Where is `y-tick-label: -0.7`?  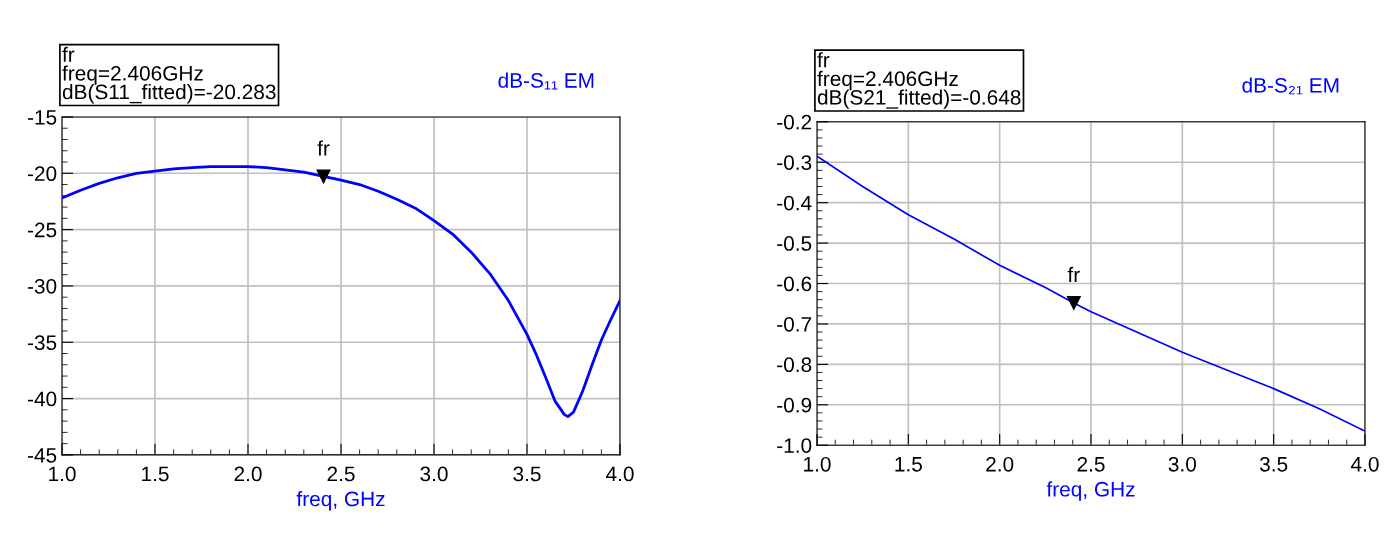 y-tick-label: -0.7 is located at coordinates (794, 324).